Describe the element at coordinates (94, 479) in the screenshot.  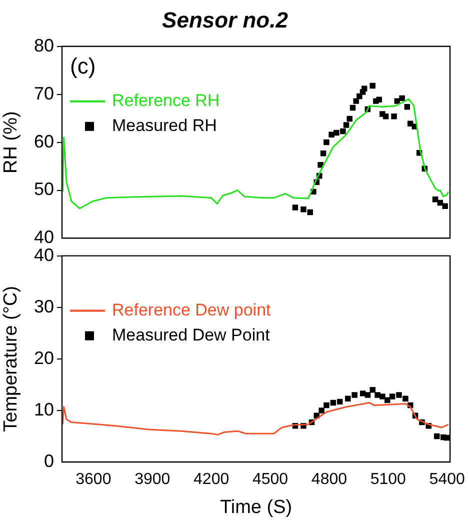
I see `x-tick-label: 3600` at that location.